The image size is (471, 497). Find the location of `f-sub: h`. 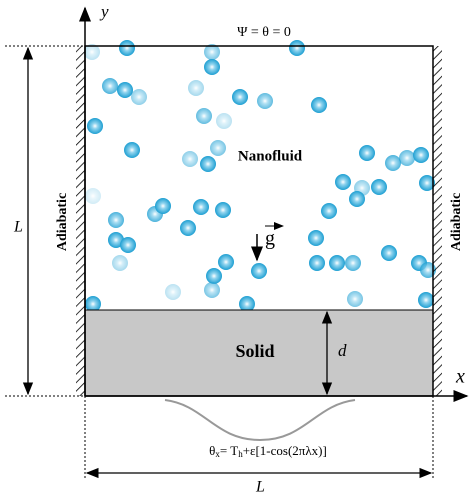

f-sub: h is located at coordinates (240, 454).